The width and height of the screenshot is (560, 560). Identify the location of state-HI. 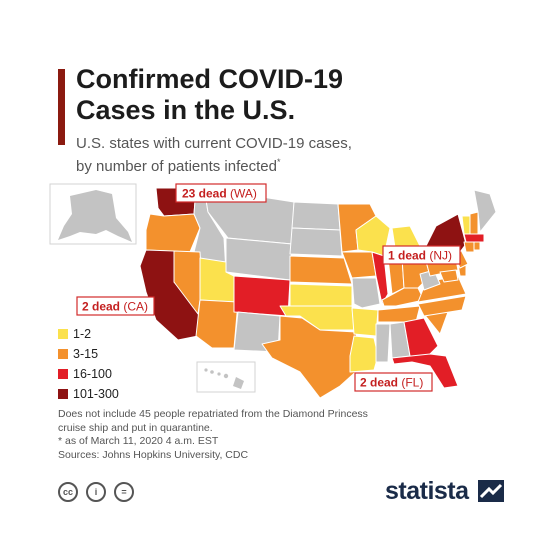
(224, 378).